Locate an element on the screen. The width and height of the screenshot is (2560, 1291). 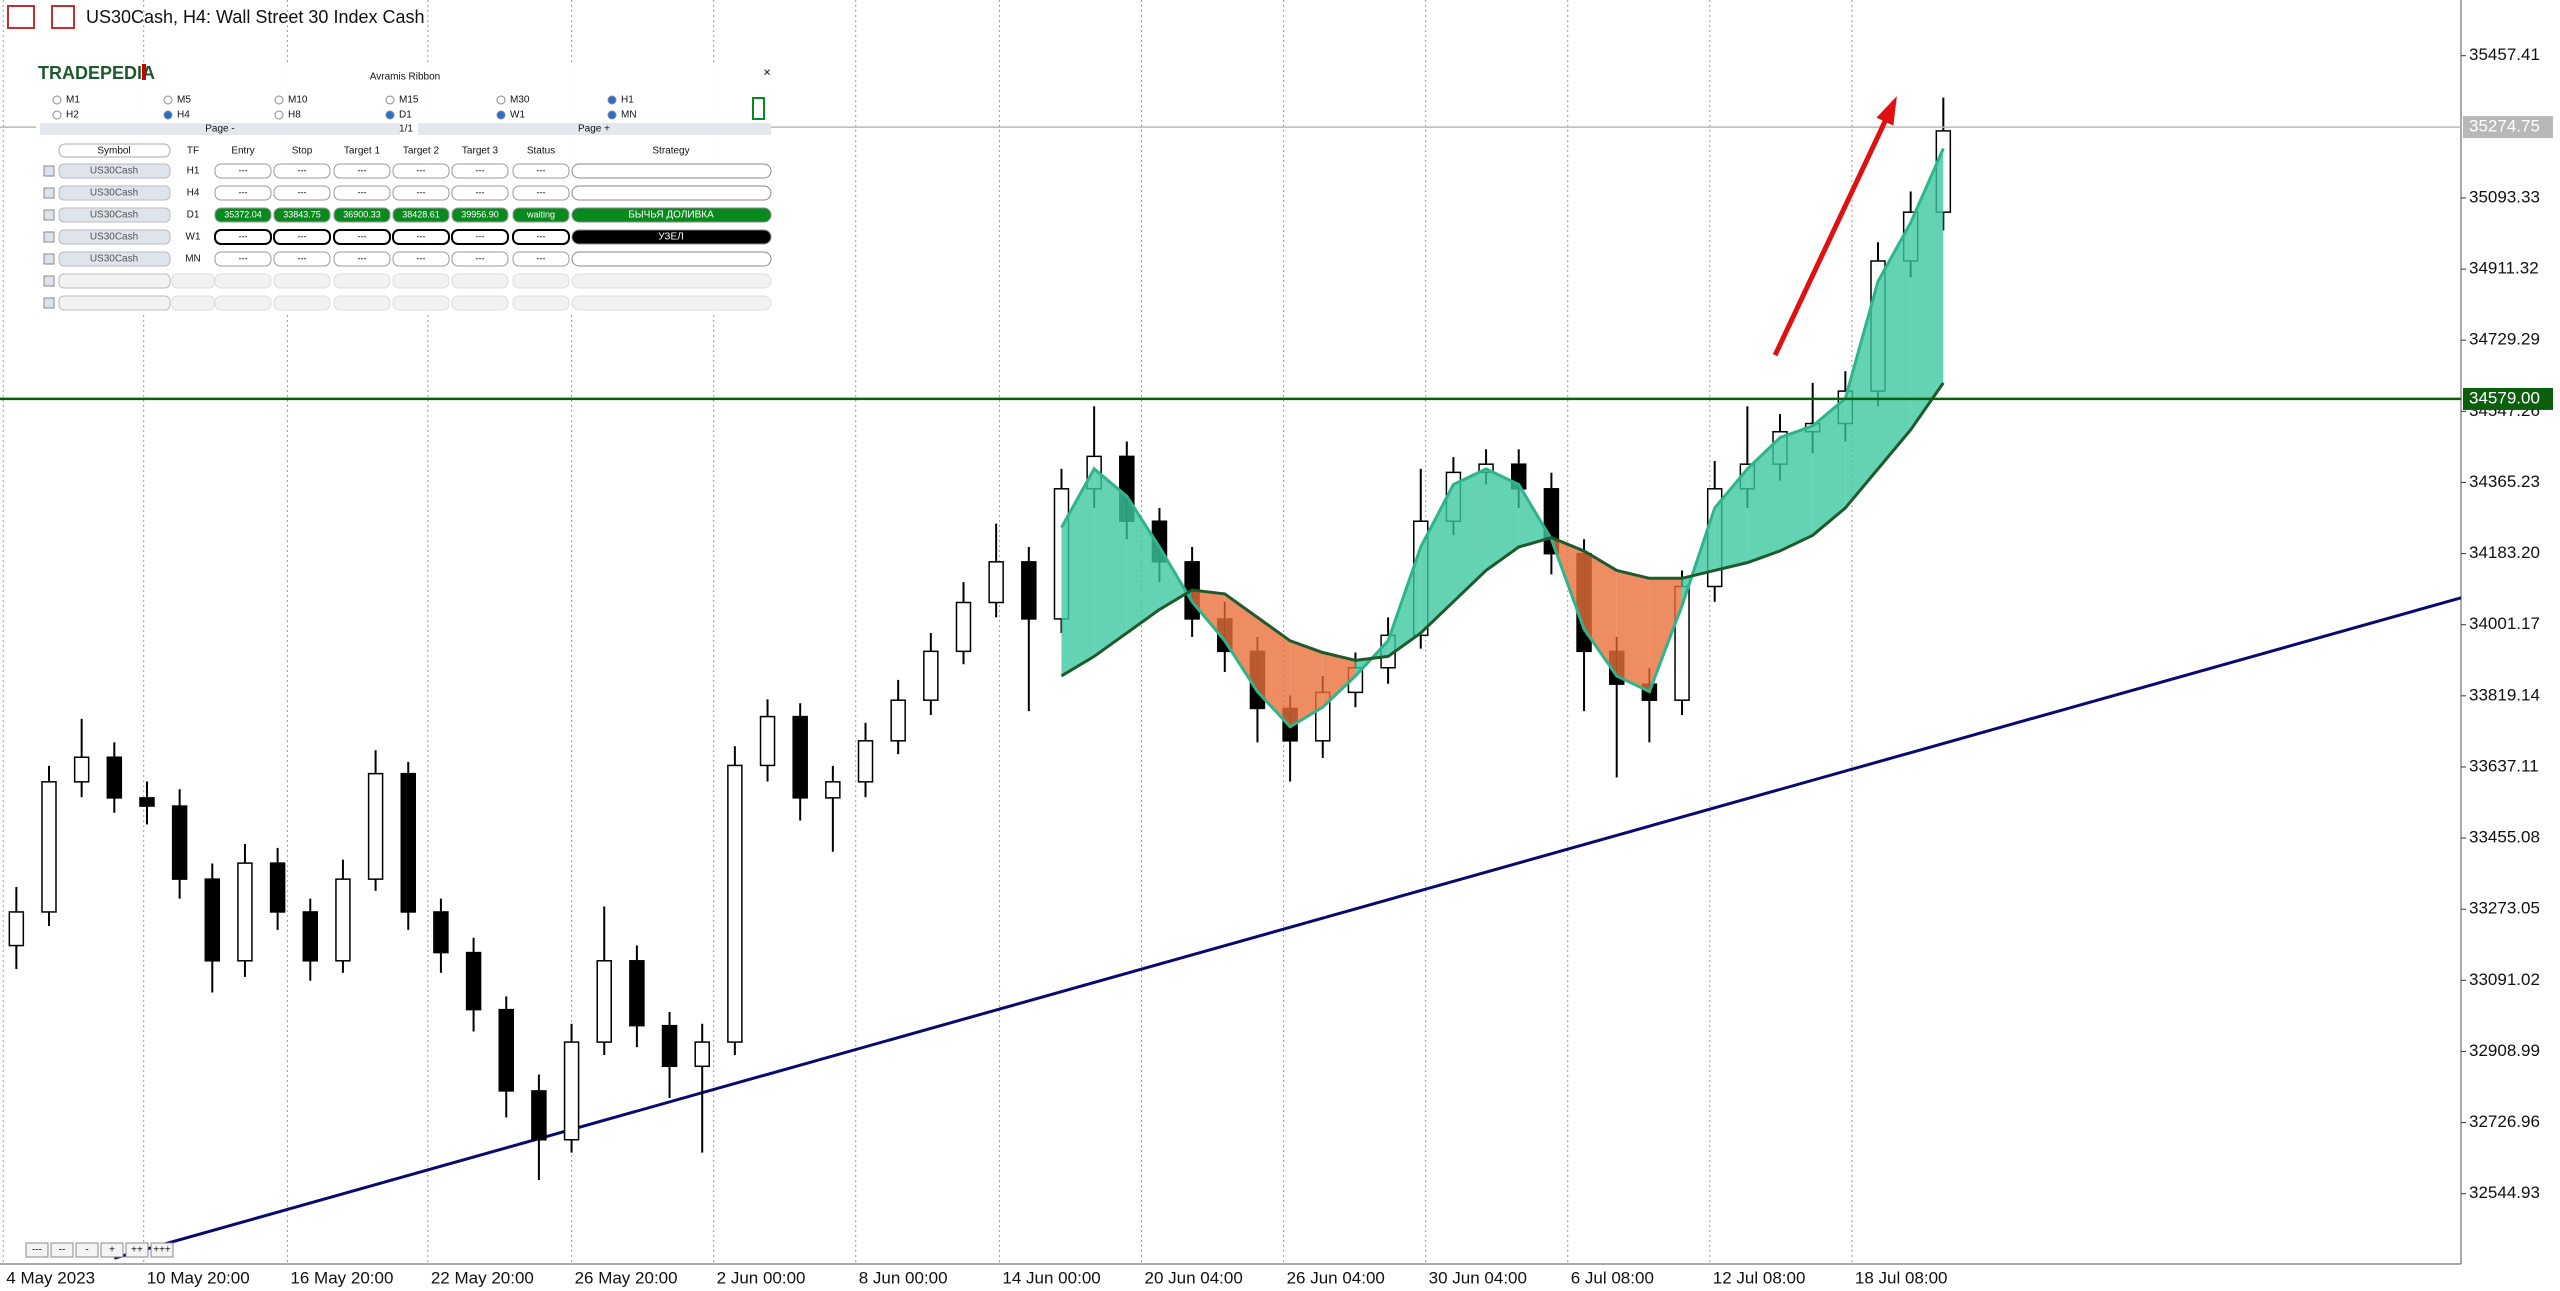
toolbar-label: - is located at coordinates (86, 1250).